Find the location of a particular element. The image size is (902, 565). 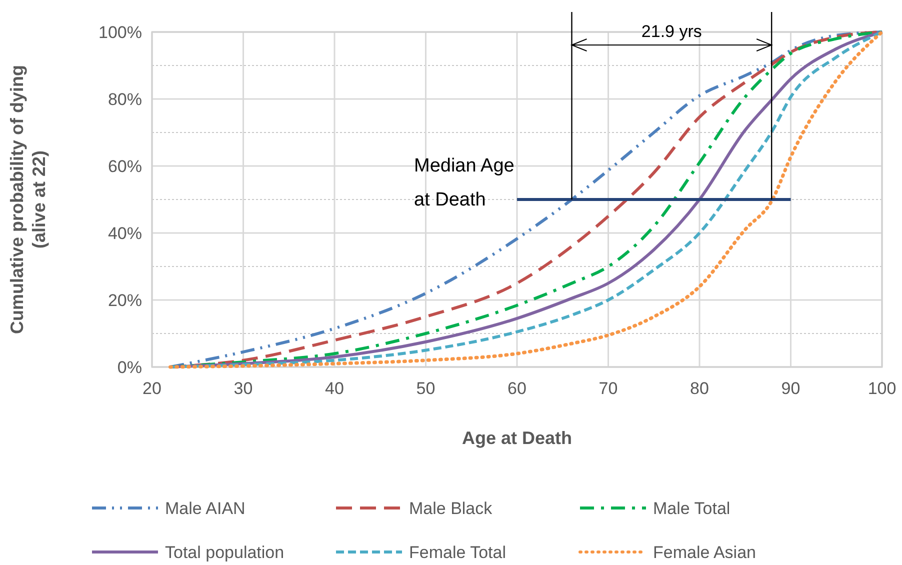

legend-label: Male Black is located at coordinates (451, 508).